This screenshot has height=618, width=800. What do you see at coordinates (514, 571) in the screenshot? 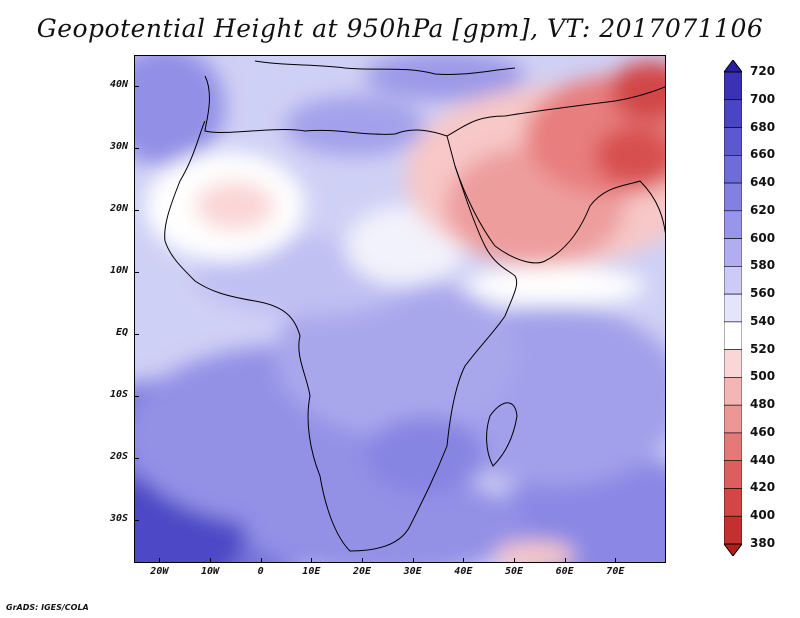
I see `lon-tick-label: 50E` at bounding box center [514, 571].